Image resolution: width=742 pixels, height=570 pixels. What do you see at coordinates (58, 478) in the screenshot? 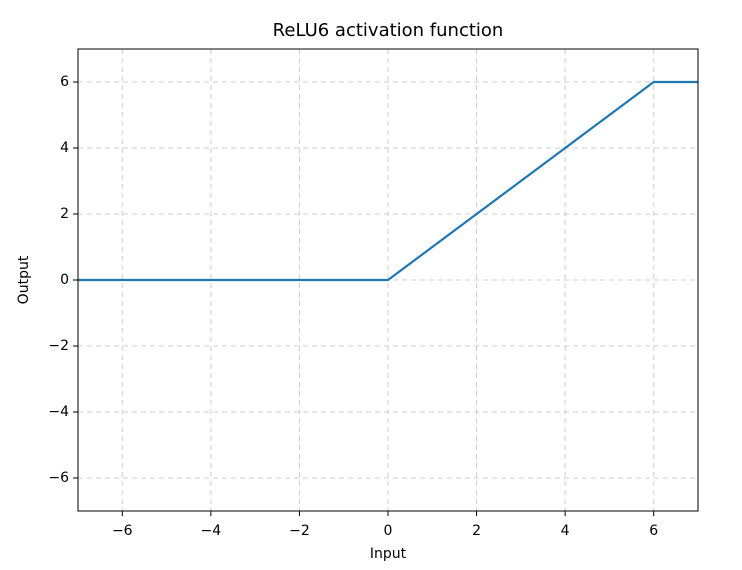
I see `y-tick-label: −6` at bounding box center [58, 478].